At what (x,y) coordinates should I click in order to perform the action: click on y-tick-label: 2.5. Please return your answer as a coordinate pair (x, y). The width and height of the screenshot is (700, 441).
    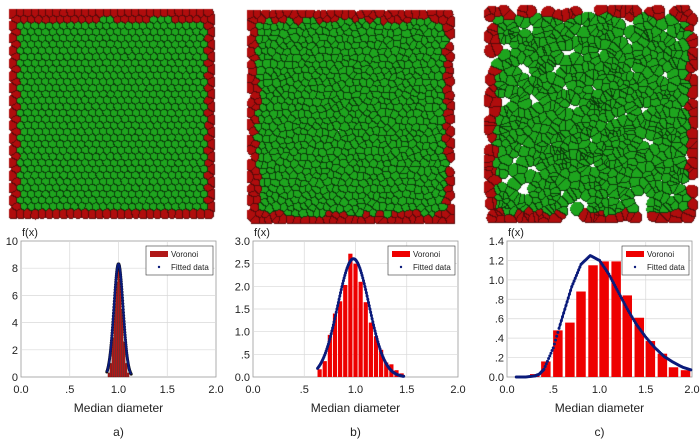
    Looking at the image, I should click on (242, 265).